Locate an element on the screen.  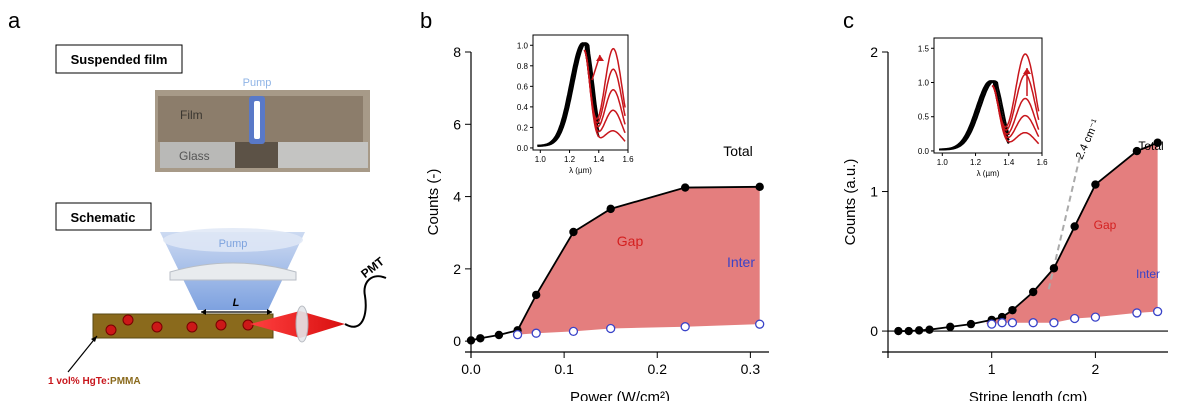
y-tick-label: 4 is located at coordinates (457, 197).